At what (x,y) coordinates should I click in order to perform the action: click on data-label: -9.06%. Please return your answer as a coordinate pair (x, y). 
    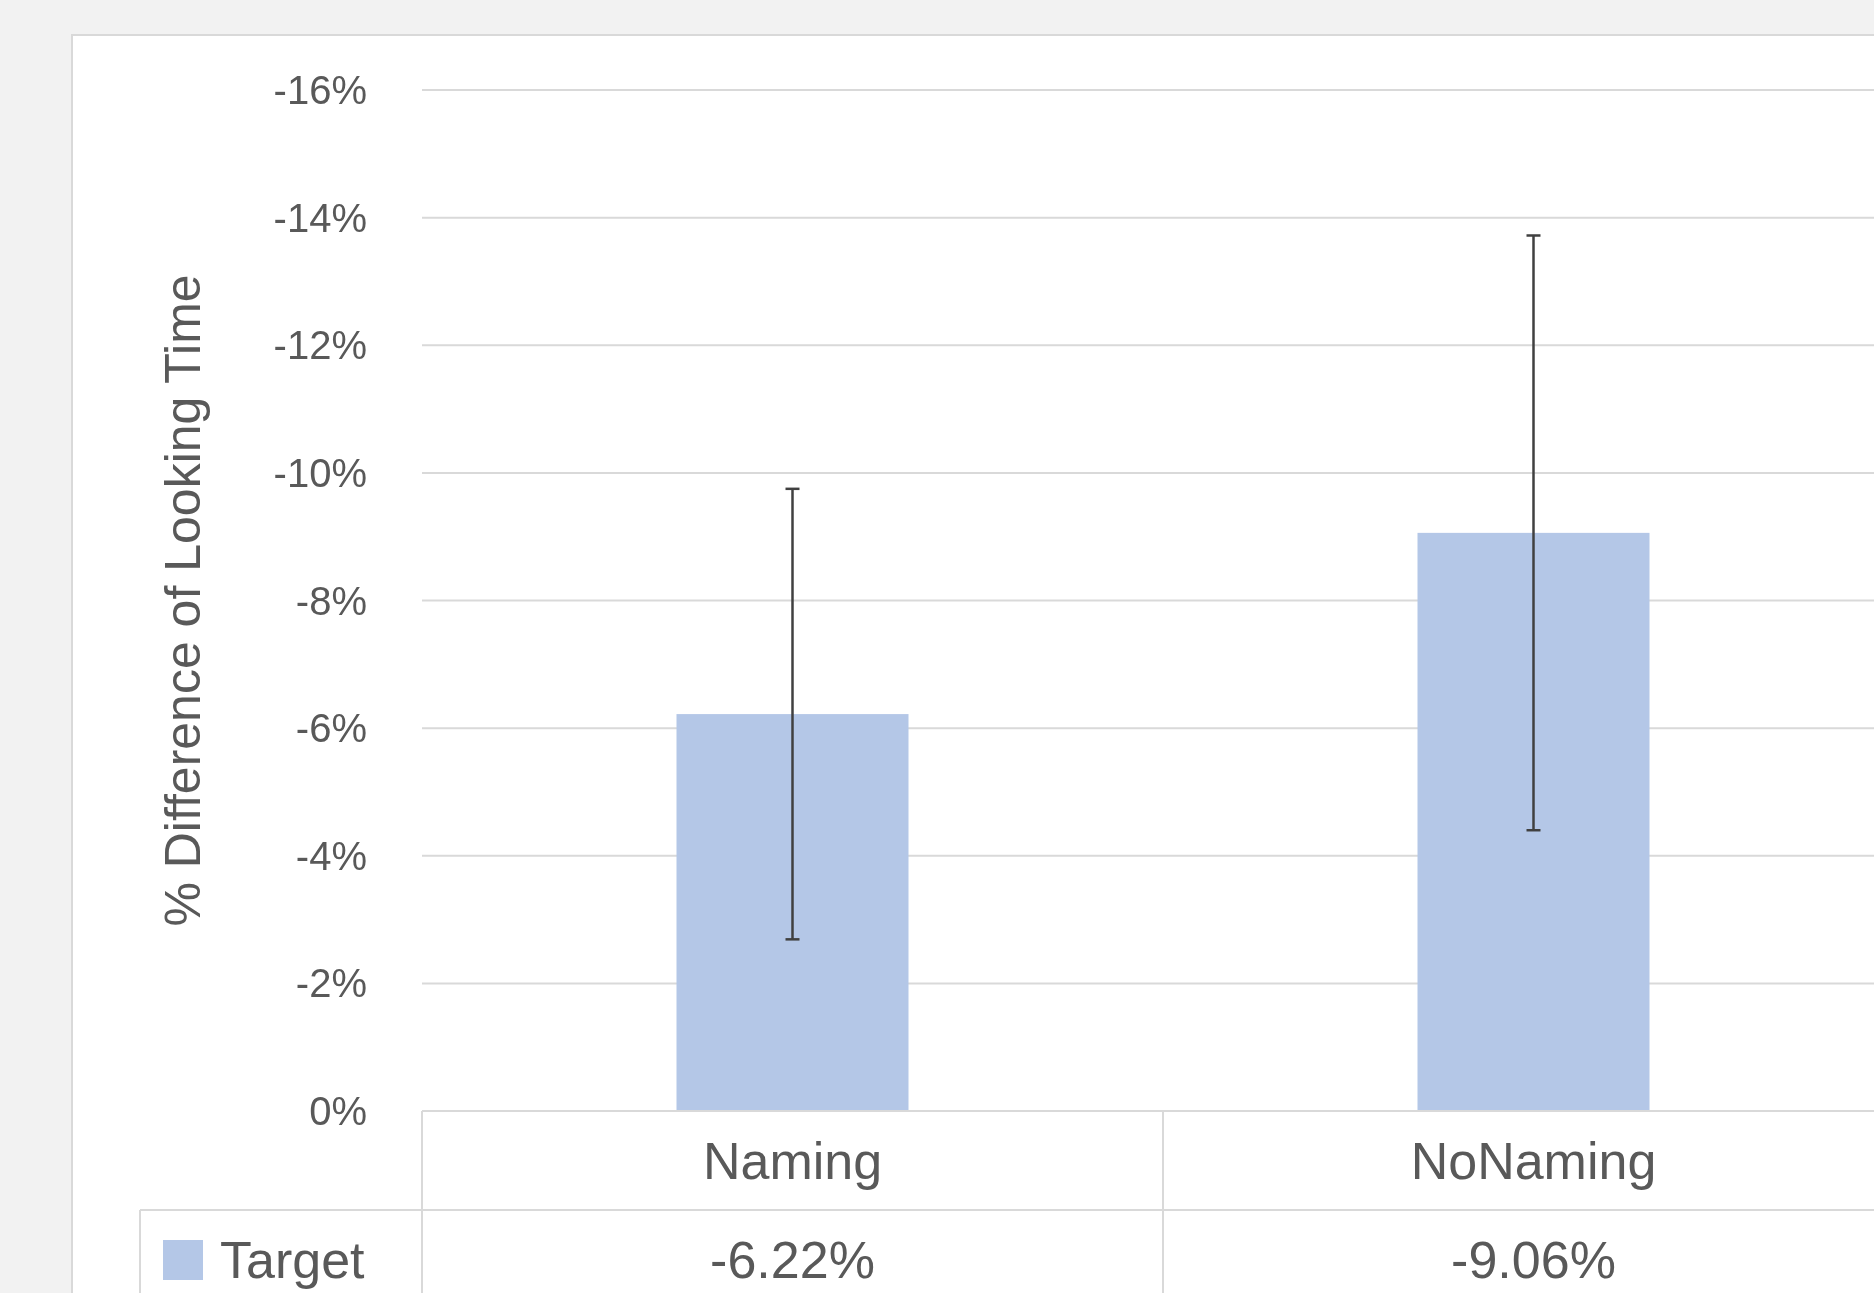
    Looking at the image, I should click on (1533, 1260).